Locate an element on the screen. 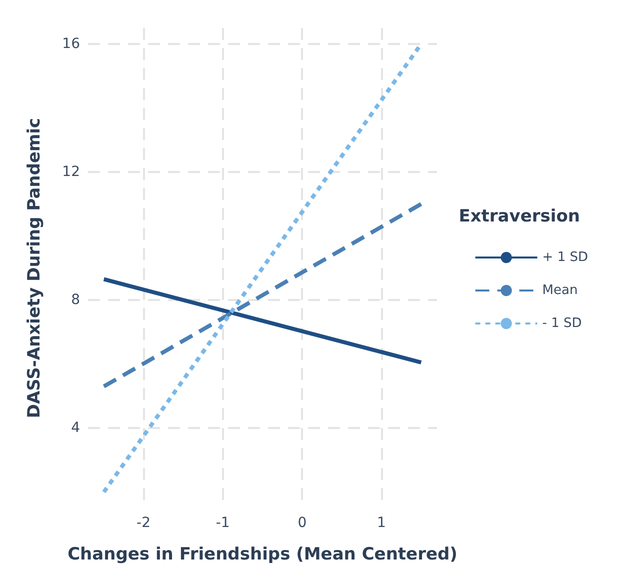  y-tick-label: 12 is located at coordinates (71, 172).